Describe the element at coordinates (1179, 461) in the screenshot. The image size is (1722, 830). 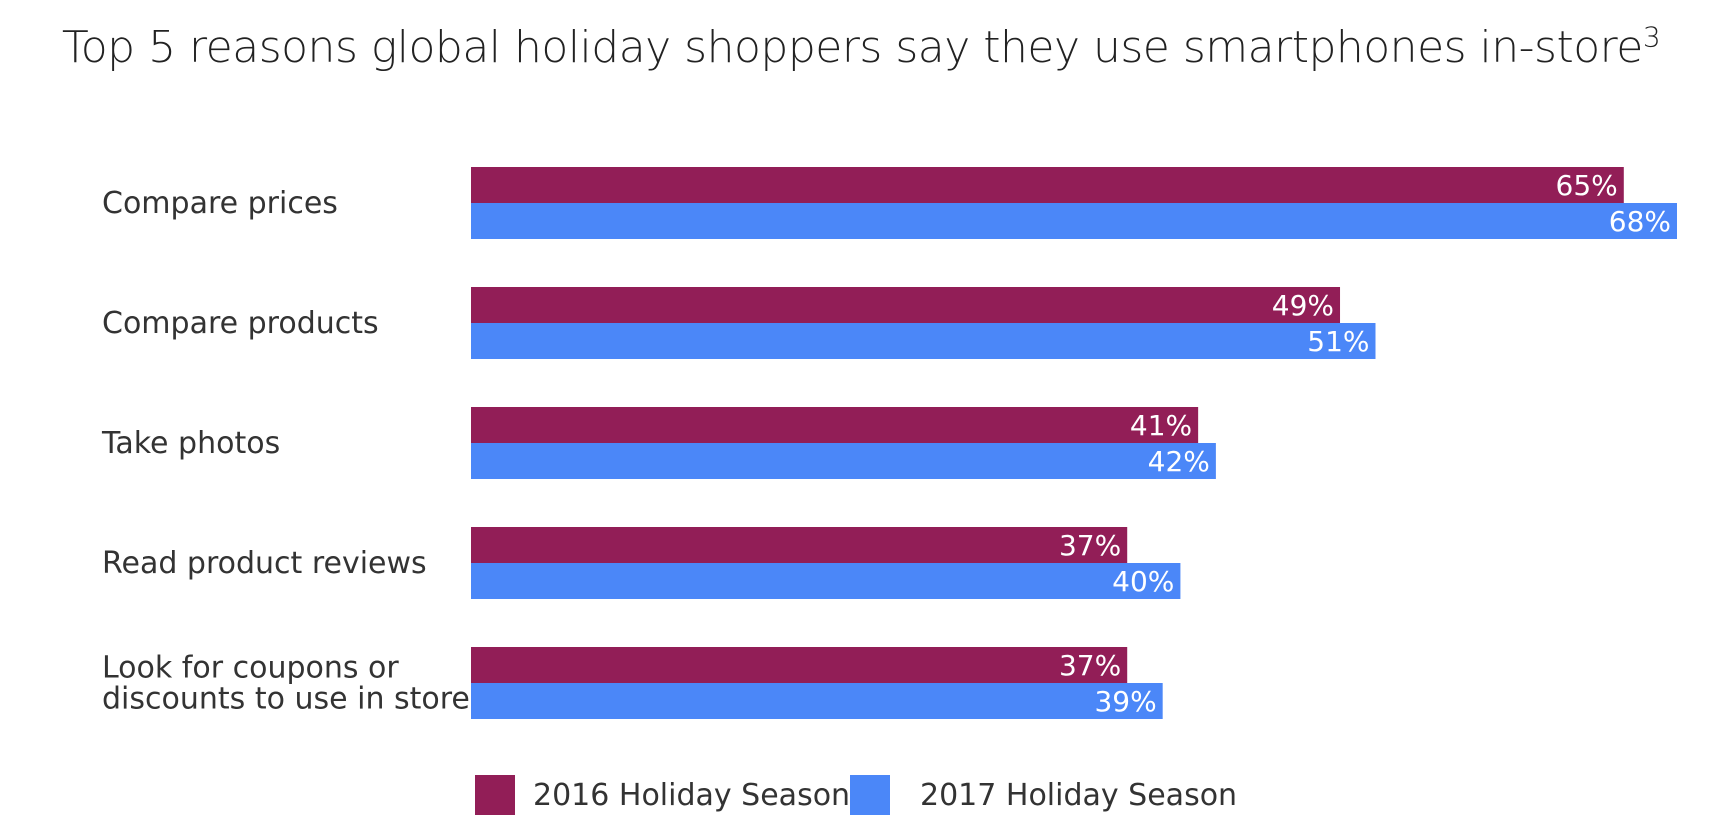
I see `value-label: 42%` at that location.